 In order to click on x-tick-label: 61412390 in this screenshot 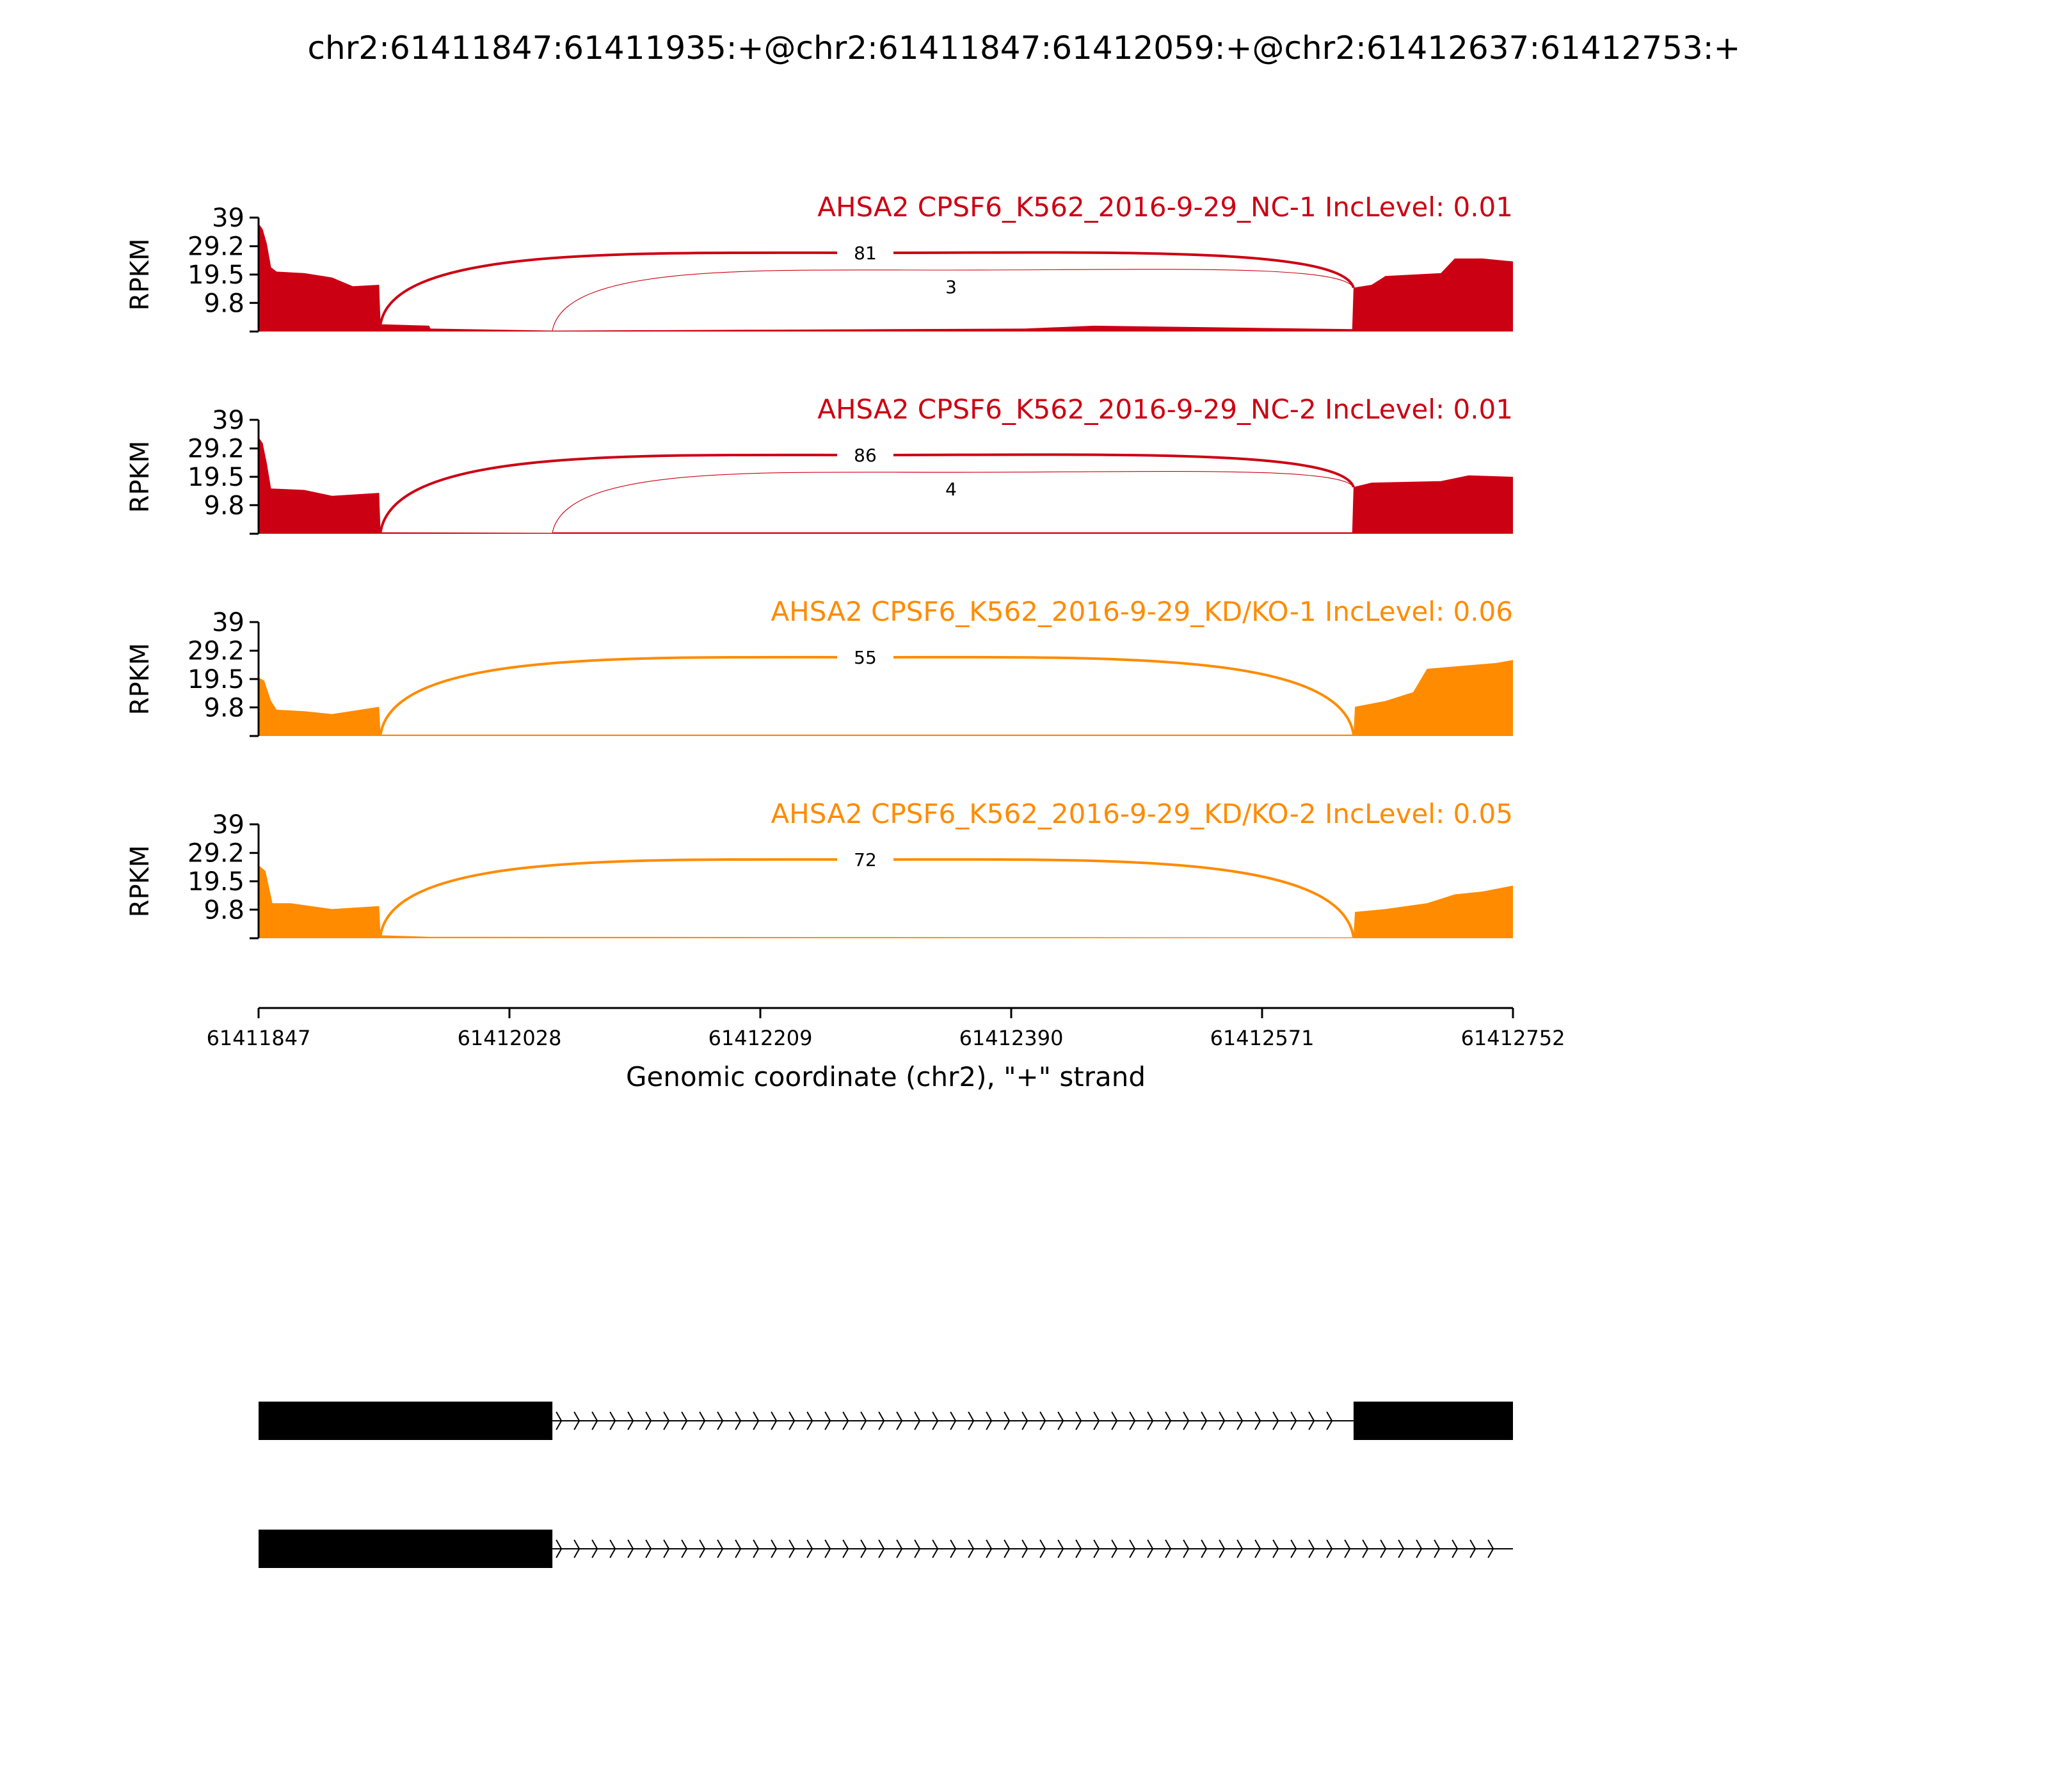, I will do `click(1011, 1038)`.